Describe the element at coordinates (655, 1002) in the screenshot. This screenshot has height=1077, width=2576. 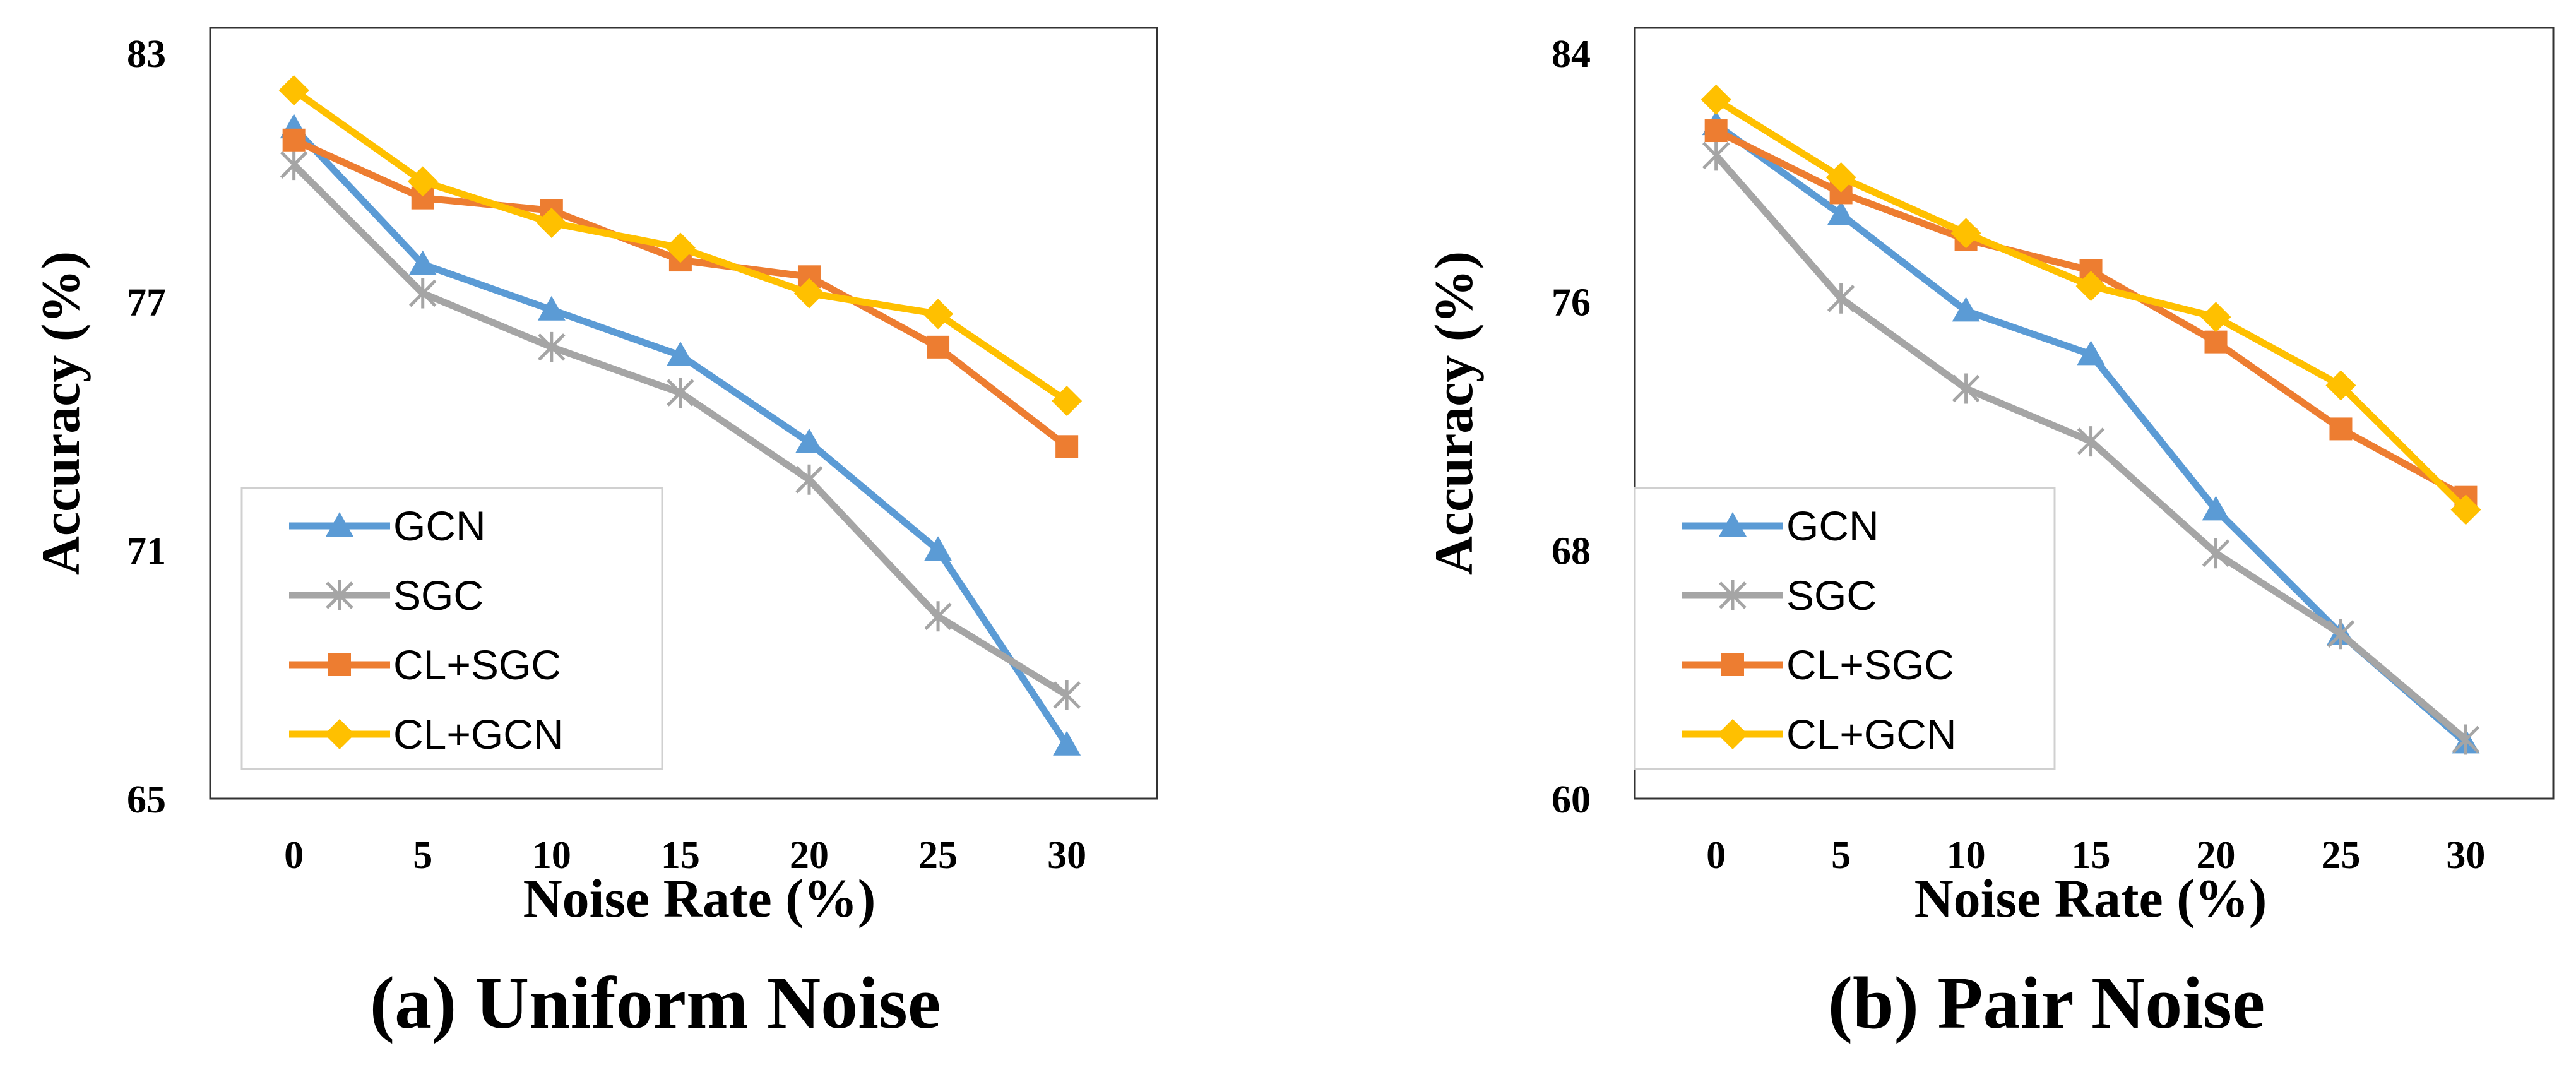
I see `chart-caption: (a) Uniform Noise` at that location.